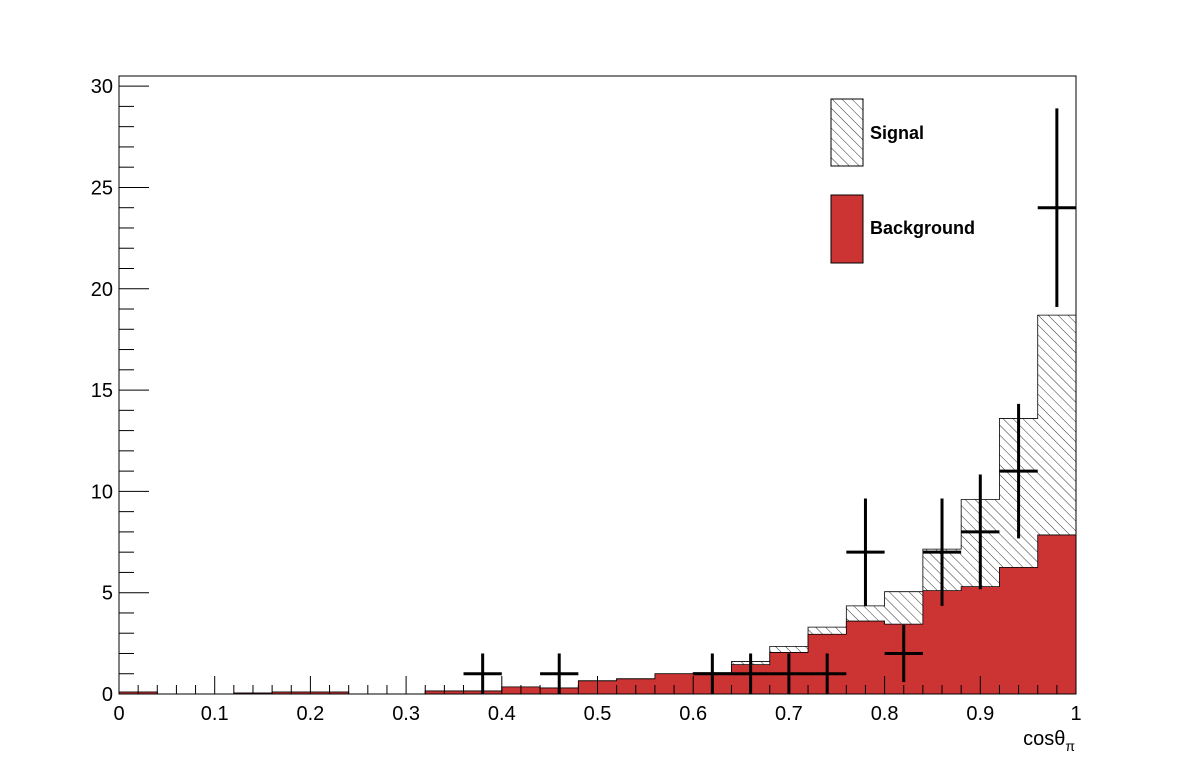 Image resolution: width=1196 pixels, height=772 pixels. Describe the element at coordinates (215, 714) in the screenshot. I see `x-tick-label: 0.1` at that location.